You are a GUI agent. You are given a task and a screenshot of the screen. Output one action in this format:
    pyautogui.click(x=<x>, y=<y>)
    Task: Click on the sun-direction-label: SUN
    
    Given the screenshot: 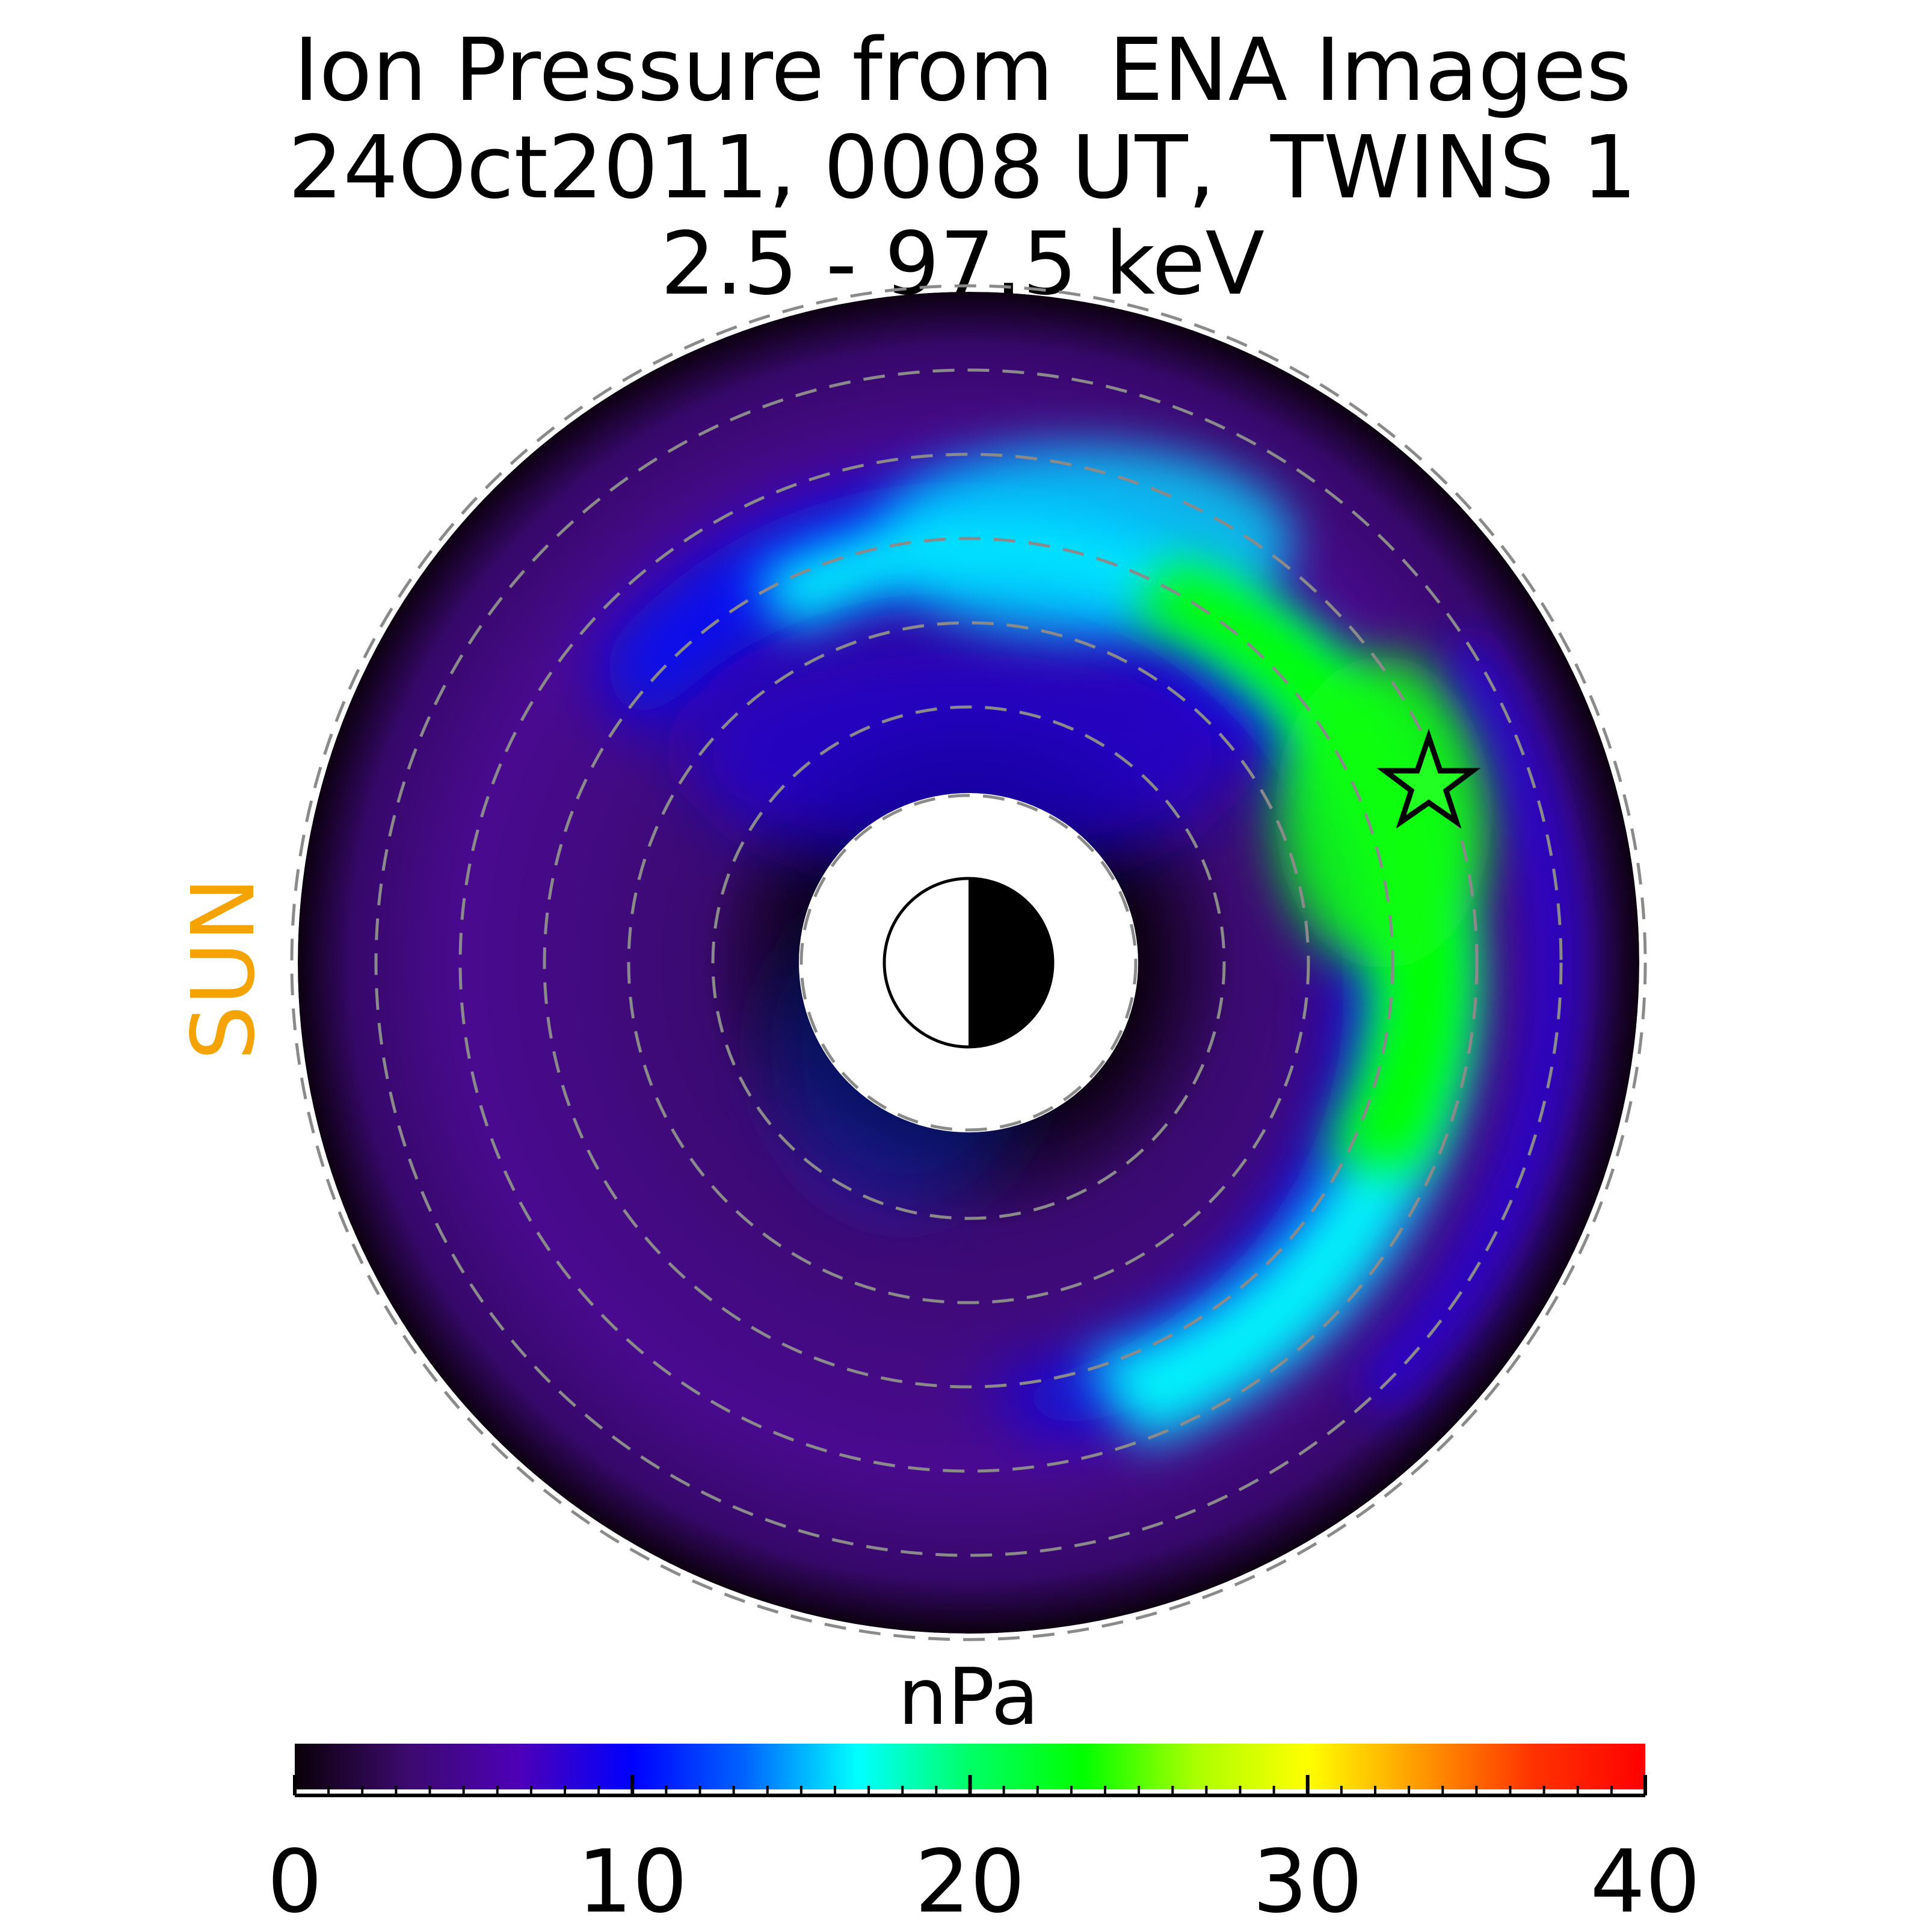 What is the action you would take?
    pyautogui.click(x=223, y=969)
    